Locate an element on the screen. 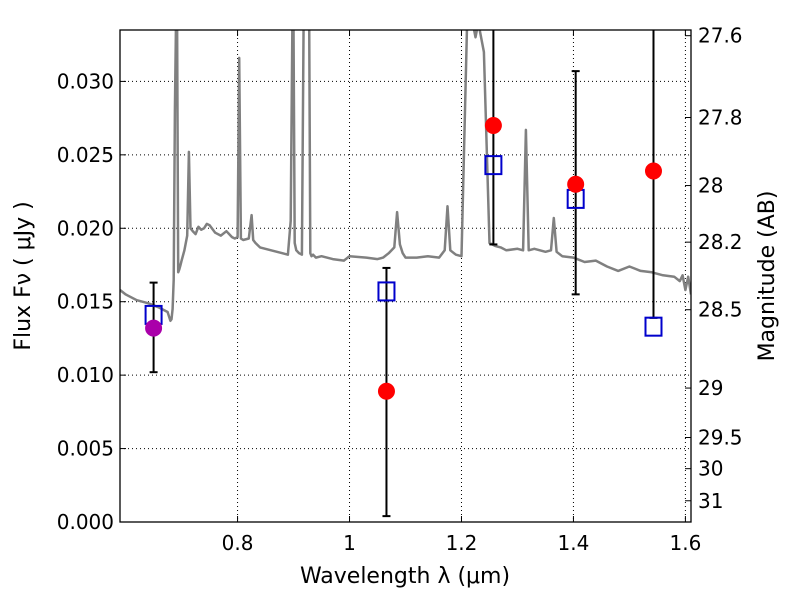 The image size is (800, 600). y2-tick-label: 28.2 is located at coordinates (720, 242).